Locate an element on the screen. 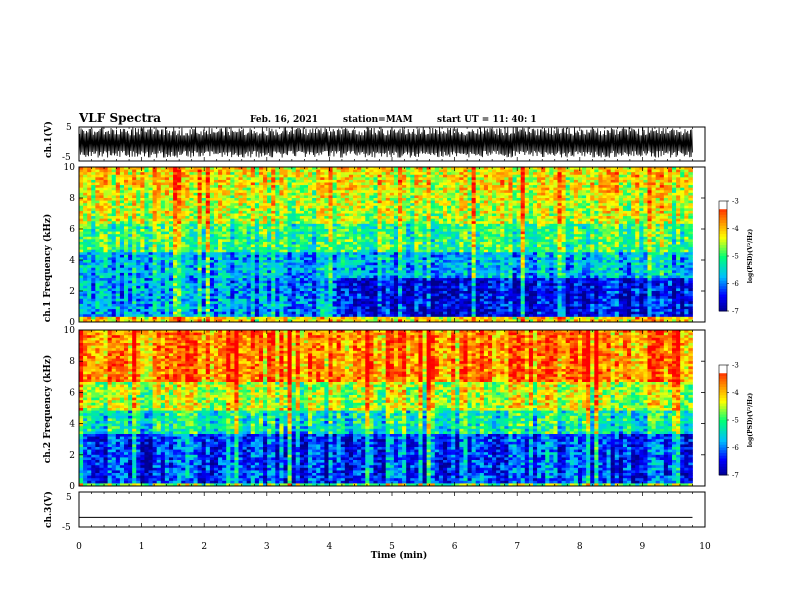 This screenshot has width=792, height=612. cb2-tick--5: -5 is located at coordinates (735, 421).